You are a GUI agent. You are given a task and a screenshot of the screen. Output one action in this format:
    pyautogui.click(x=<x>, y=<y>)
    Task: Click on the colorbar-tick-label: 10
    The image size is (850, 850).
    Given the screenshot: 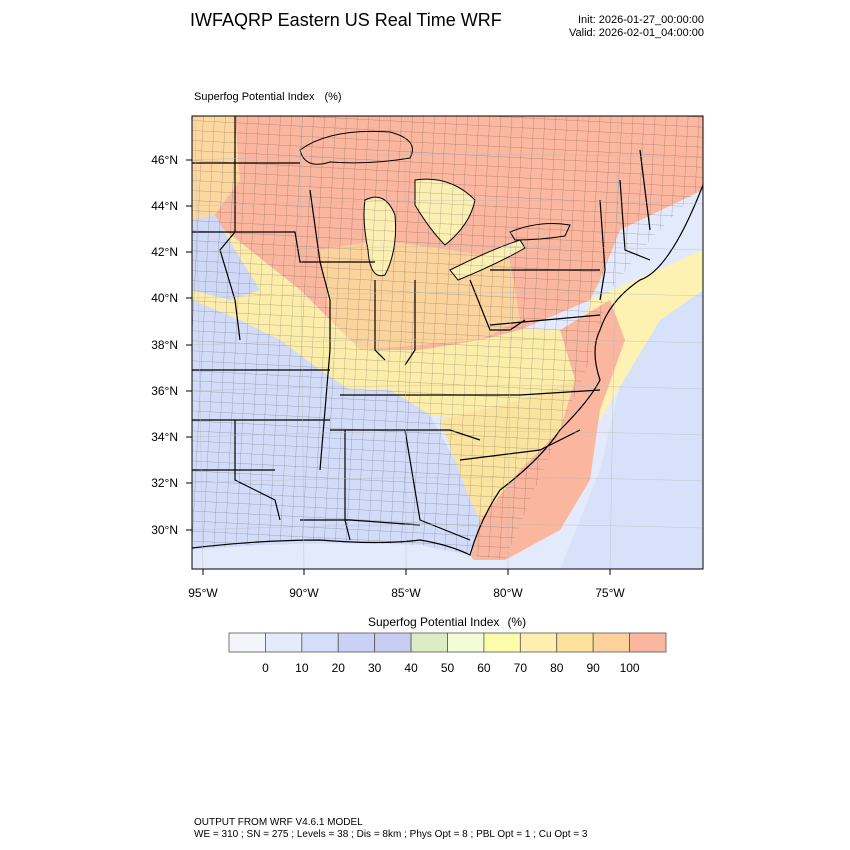 What is the action you would take?
    pyautogui.click(x=302, y=668)
    